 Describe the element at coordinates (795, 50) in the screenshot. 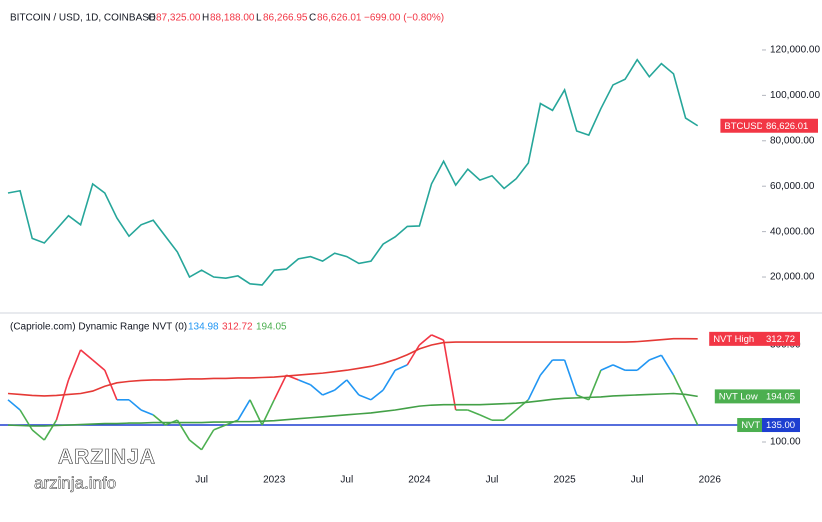

I see `y-tick-label: 120,000.00` at that location.